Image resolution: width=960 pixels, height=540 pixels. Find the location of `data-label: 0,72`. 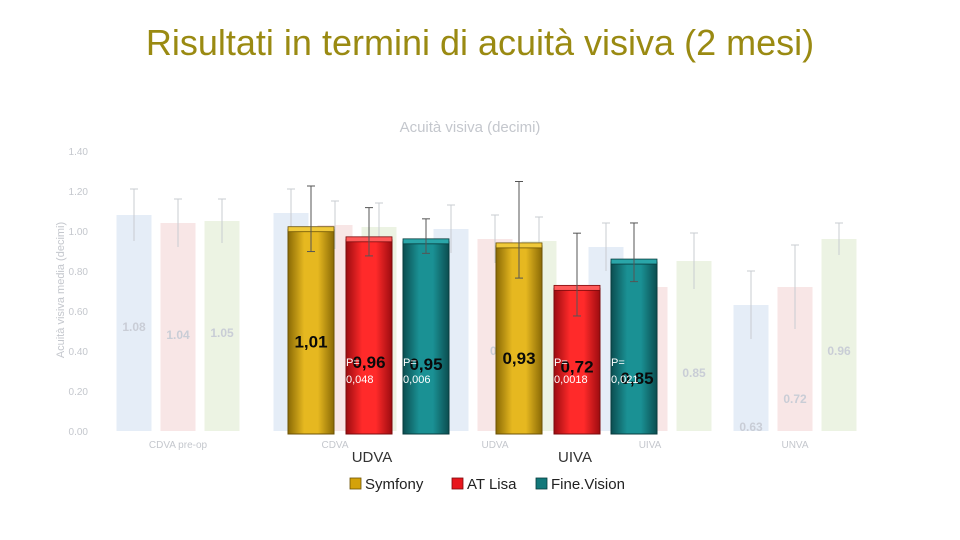

data-label: 0,72 is located at coordinates (576, 366).